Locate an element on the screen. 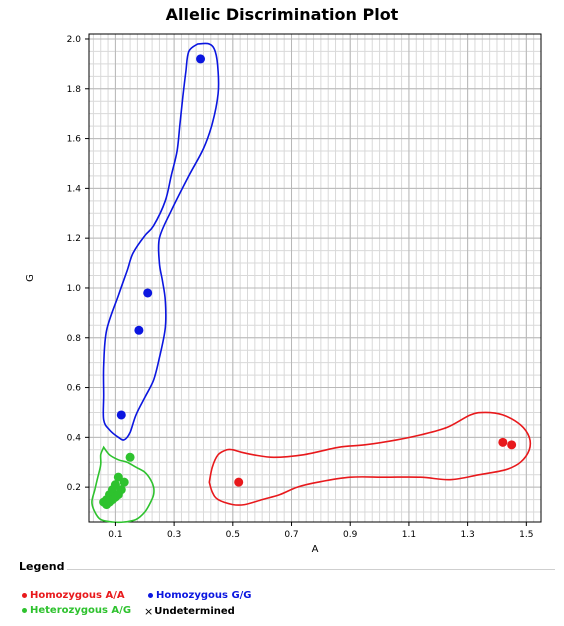 This screenshot has height=626, width=564. x-tick-label: 1.1 is located at coordinates (409, 535).